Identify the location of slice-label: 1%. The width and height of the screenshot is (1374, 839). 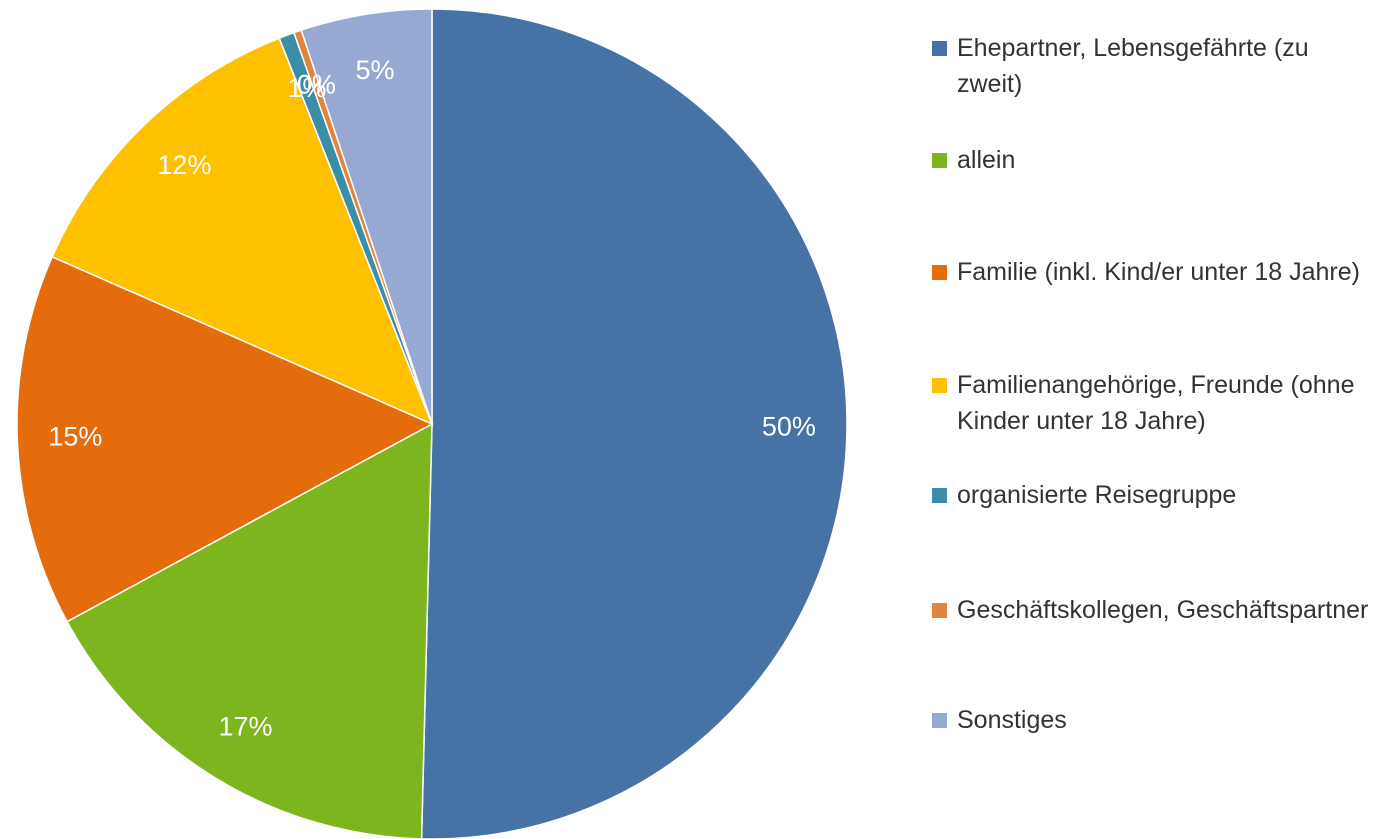
(306, 88).